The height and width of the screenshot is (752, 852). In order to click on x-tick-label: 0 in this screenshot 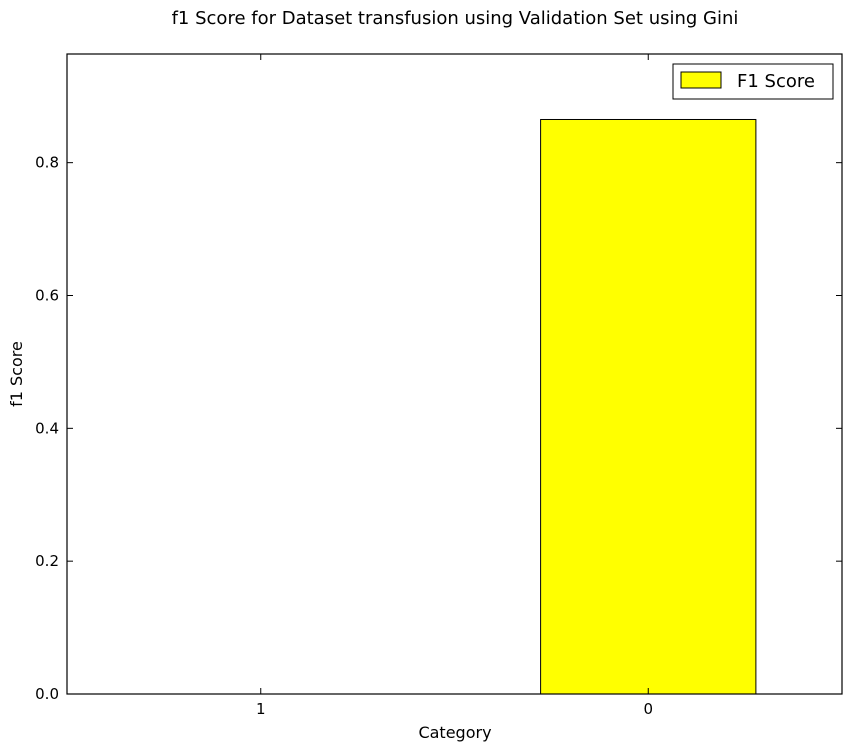, I will do `click(648, 709)`.